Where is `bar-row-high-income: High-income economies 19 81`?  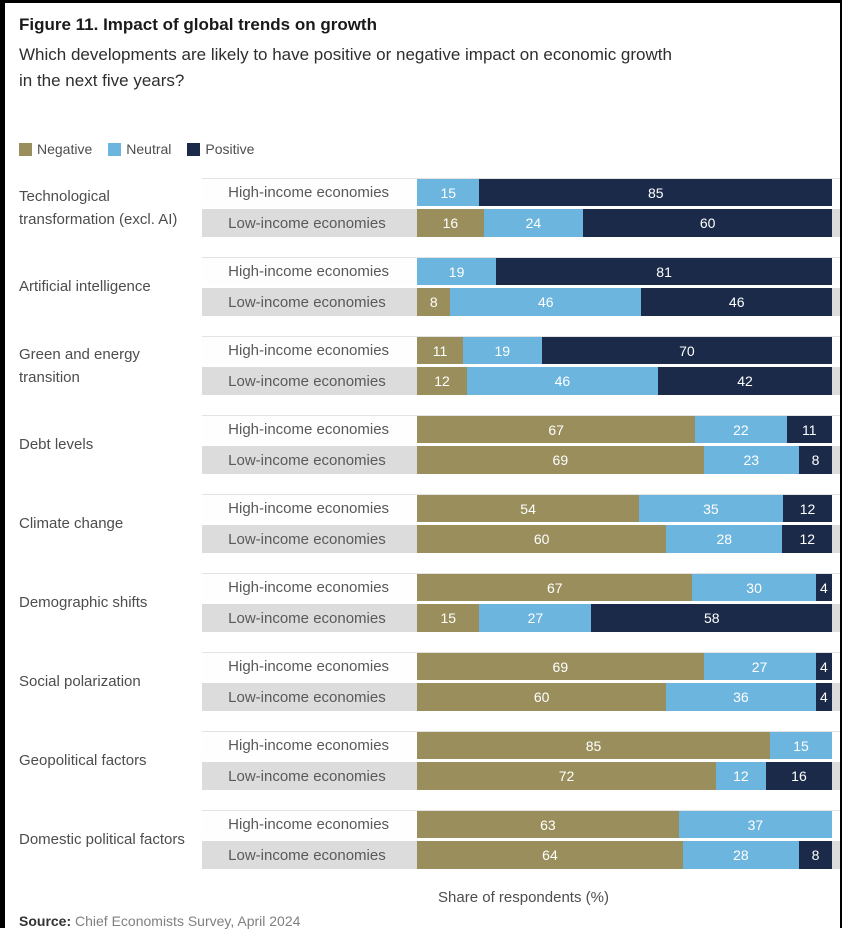 bar-row-high-income: High-income economies 19 81 is located at coordinates (521, 271).